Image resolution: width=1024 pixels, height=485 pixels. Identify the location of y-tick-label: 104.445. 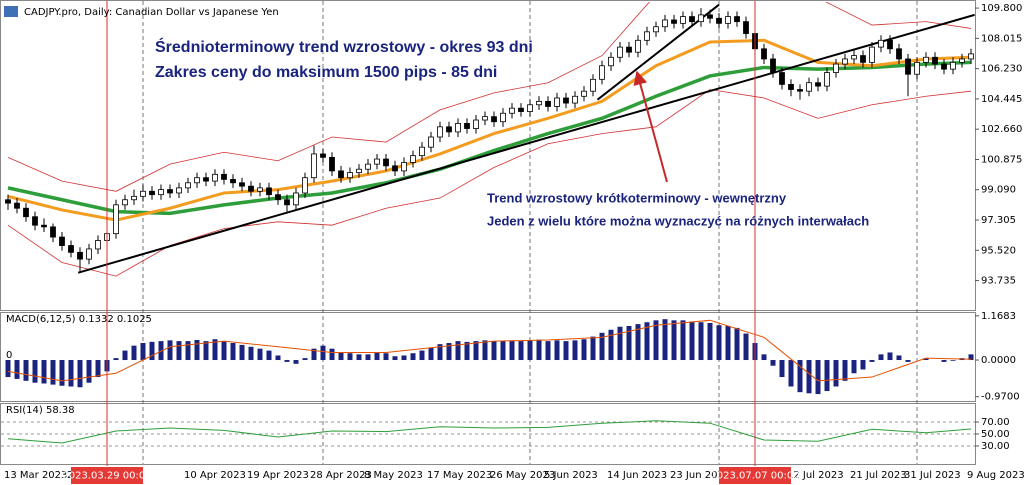
(1001, 99).